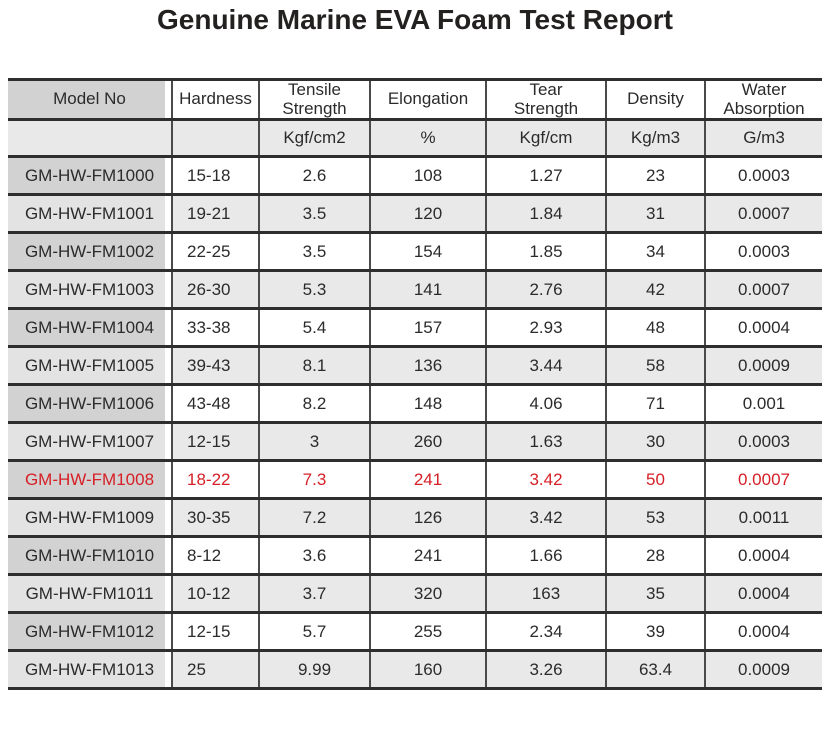 Image resolution: width=830 pixels, height=747 pixels. Describe the element at coordinates (427, 479) in the screenshot. I see `cell-elongation: 241` at that location.